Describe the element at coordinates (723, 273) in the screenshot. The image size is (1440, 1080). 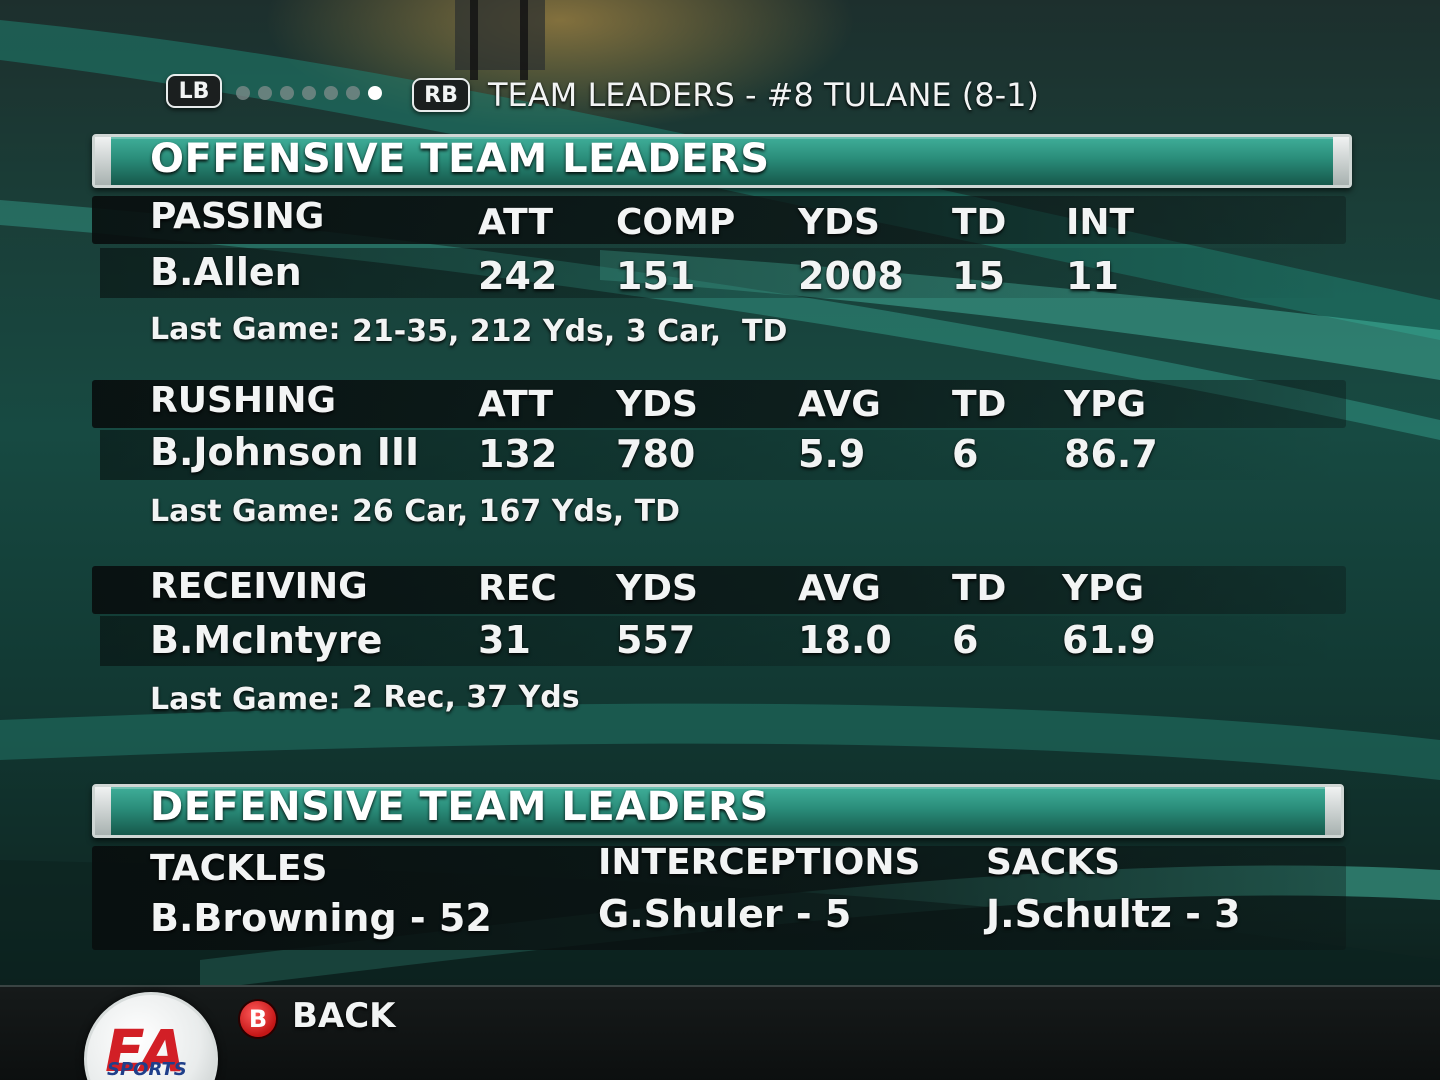
I see `passing-row-shade` at that location.